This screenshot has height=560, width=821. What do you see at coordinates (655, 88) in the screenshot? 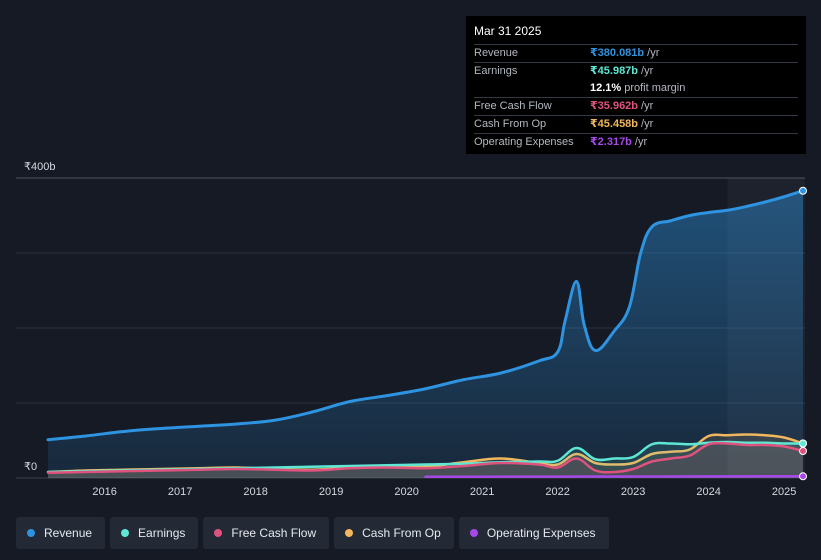
I see `tooltip-row-unit: profit margin` at bounding box center [655, 88].